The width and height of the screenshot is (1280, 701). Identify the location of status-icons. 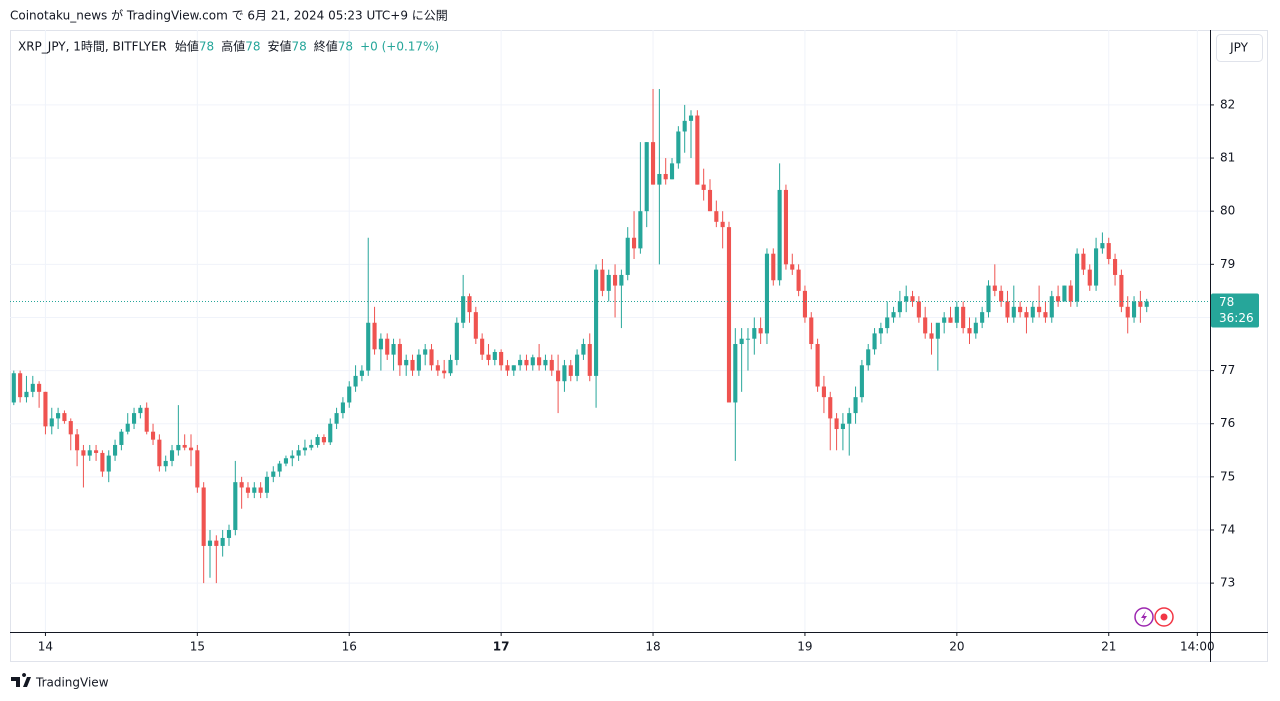
(1154, 617).